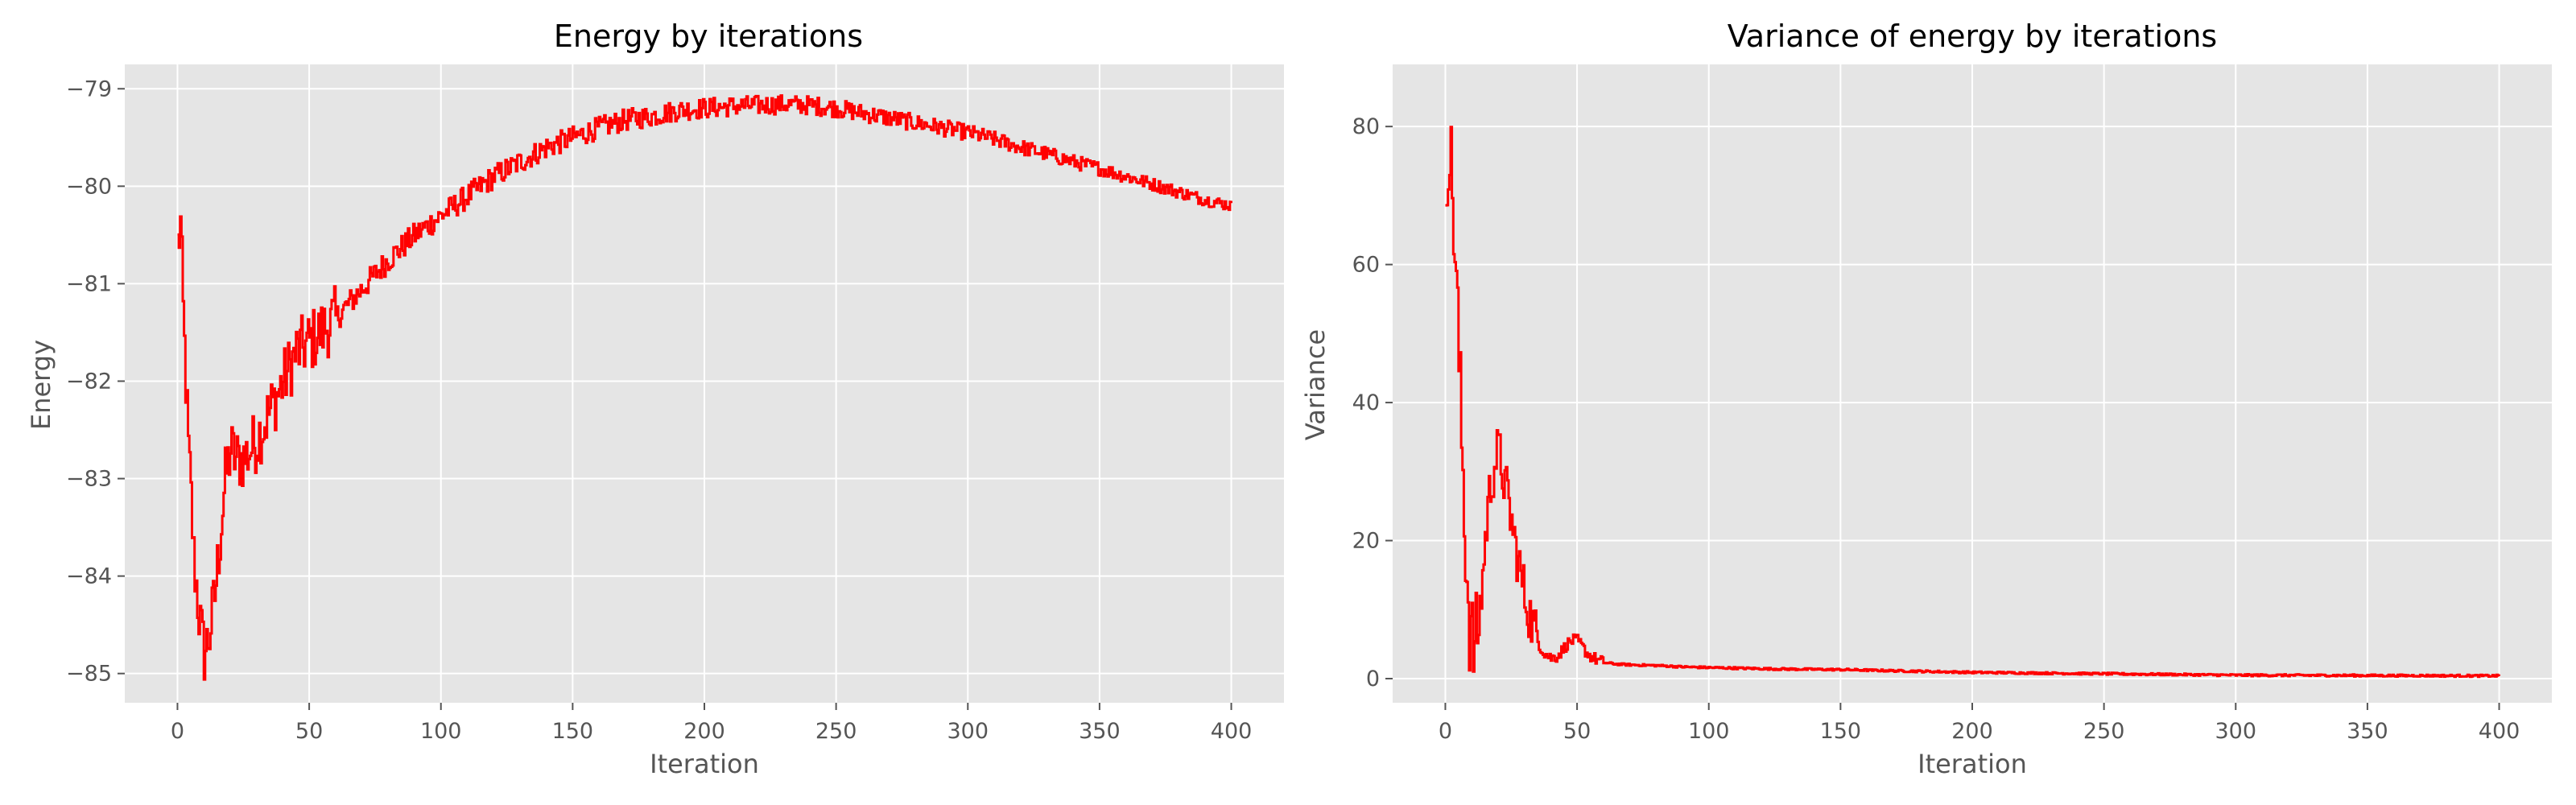  Describe the element at coordinates (1366, 265) in the screenshot. I see `variance-y-tick-label: 60` at that location.